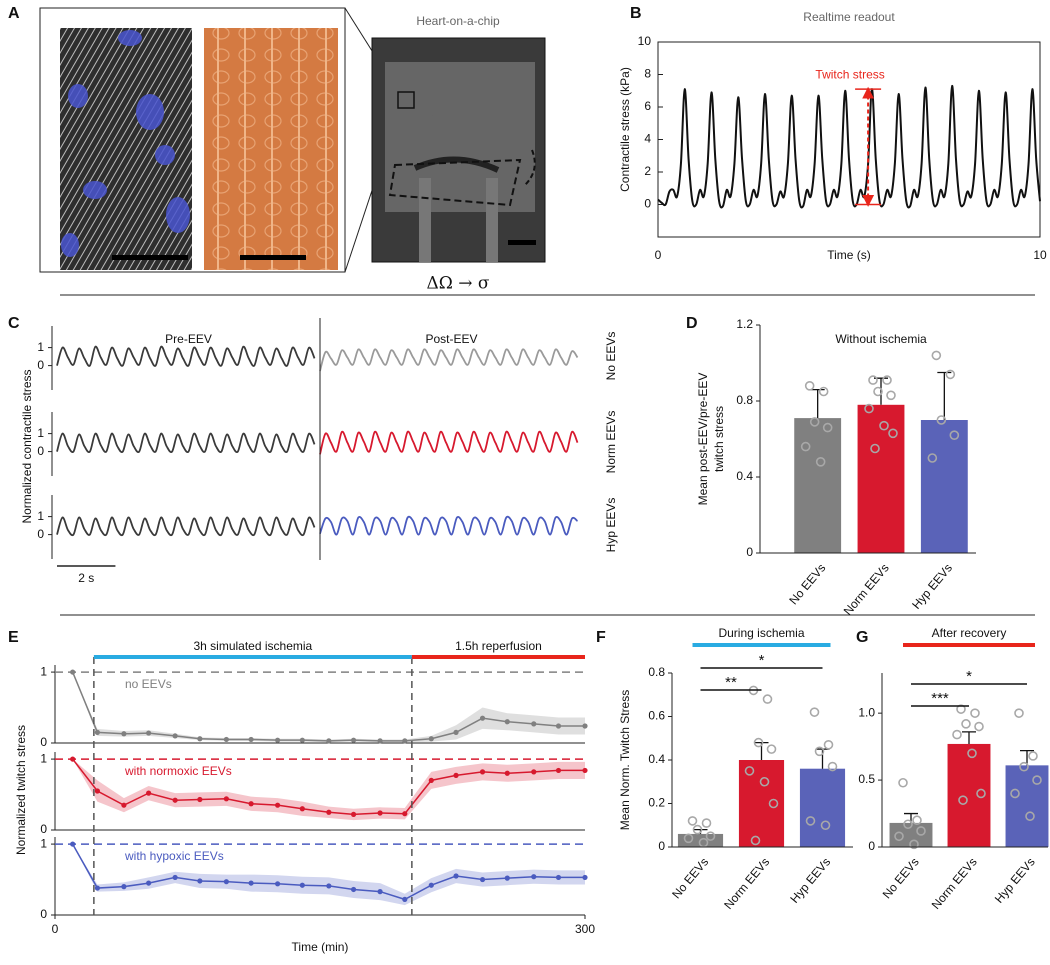 This screenshot has width=1050, height=965. I want to click on y-tick-label: 2, so click(647, 171).